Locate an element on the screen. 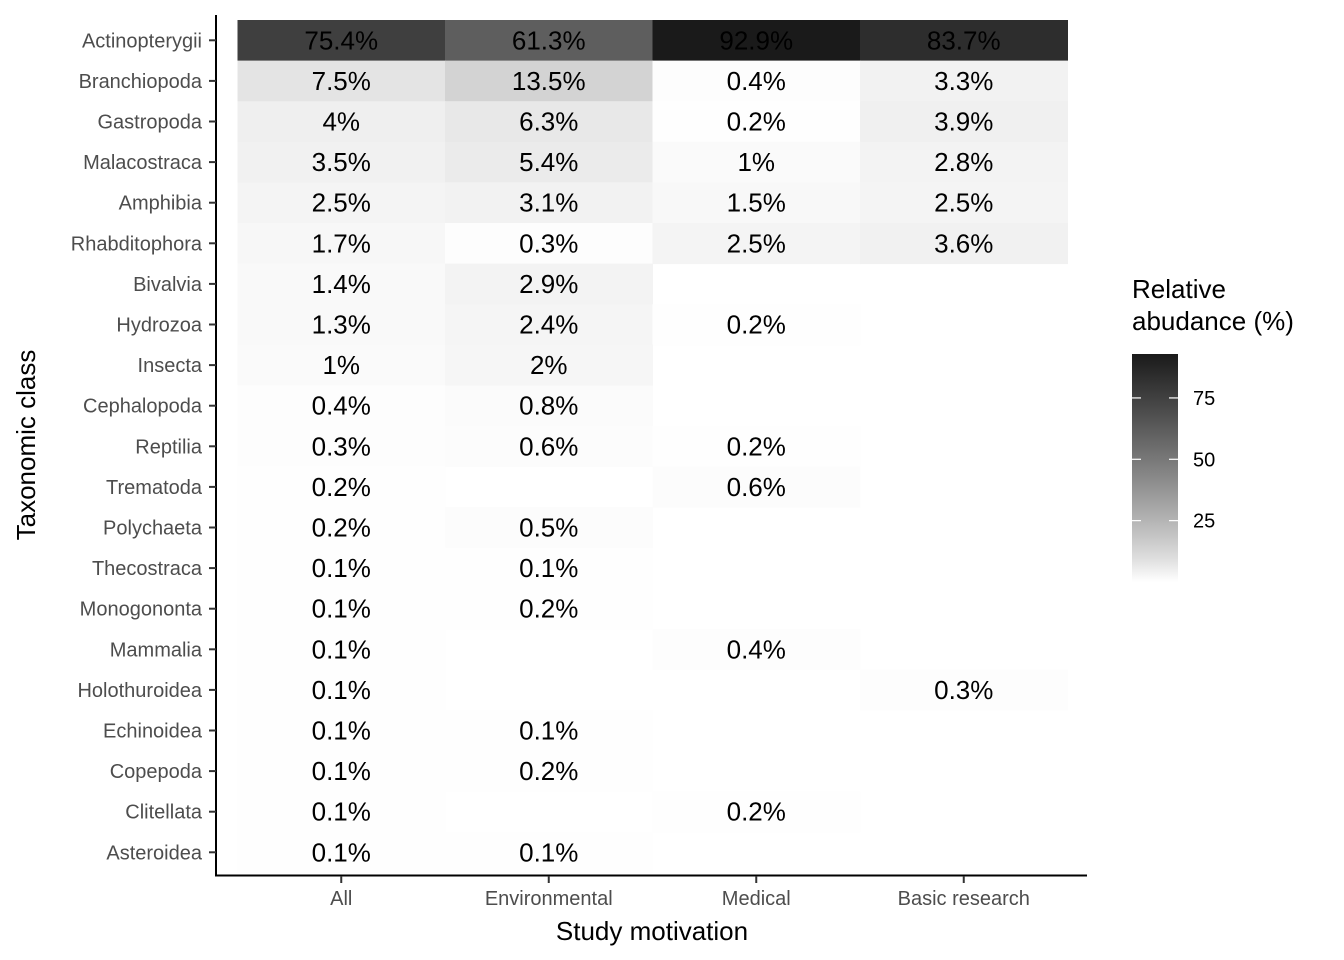 This screenshot has height=960, width=1344. cell-value-label: 61.3% is located at coordinates (549, 40).